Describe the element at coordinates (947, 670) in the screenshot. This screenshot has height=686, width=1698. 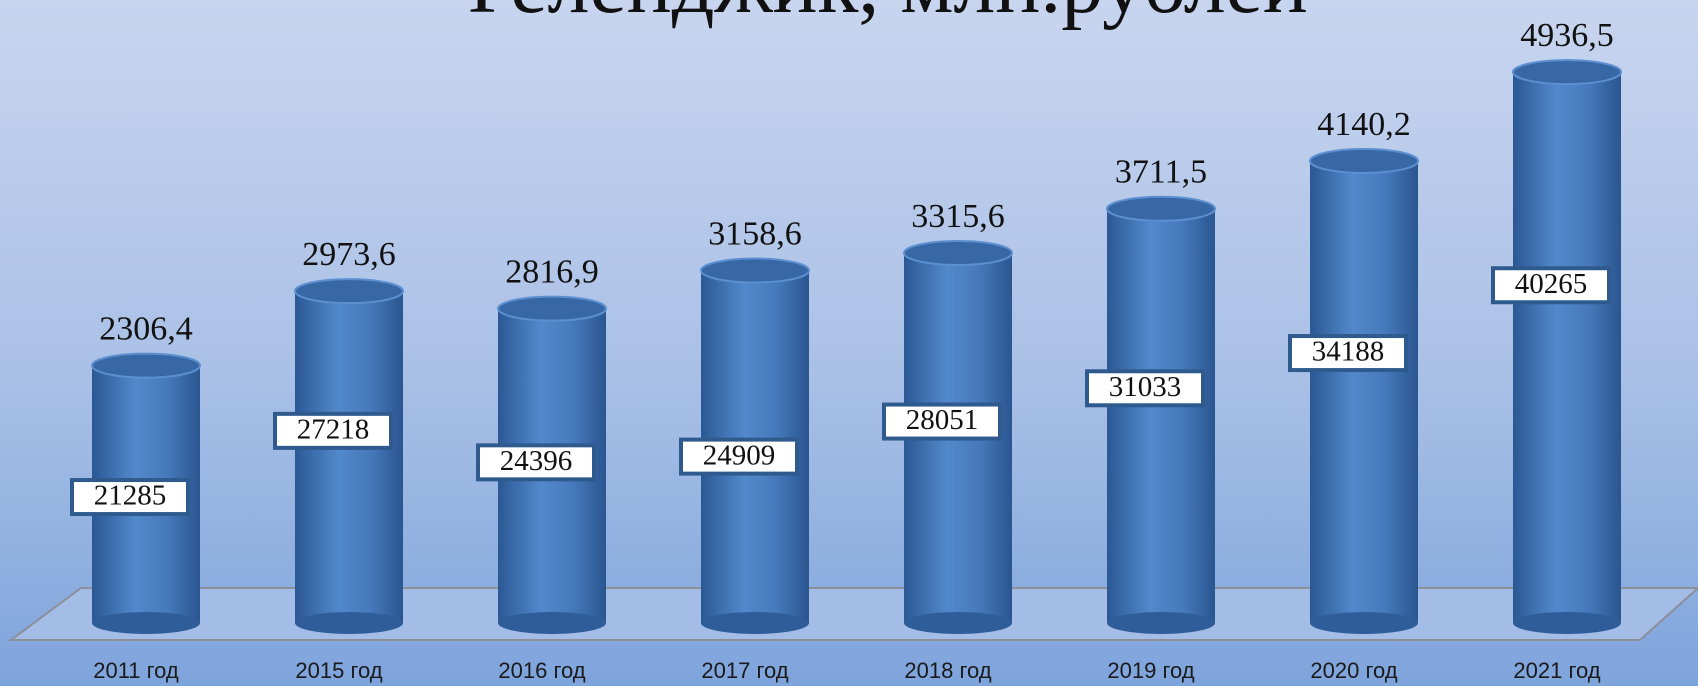
I see `x-tick-label: 2018 год` at that location.